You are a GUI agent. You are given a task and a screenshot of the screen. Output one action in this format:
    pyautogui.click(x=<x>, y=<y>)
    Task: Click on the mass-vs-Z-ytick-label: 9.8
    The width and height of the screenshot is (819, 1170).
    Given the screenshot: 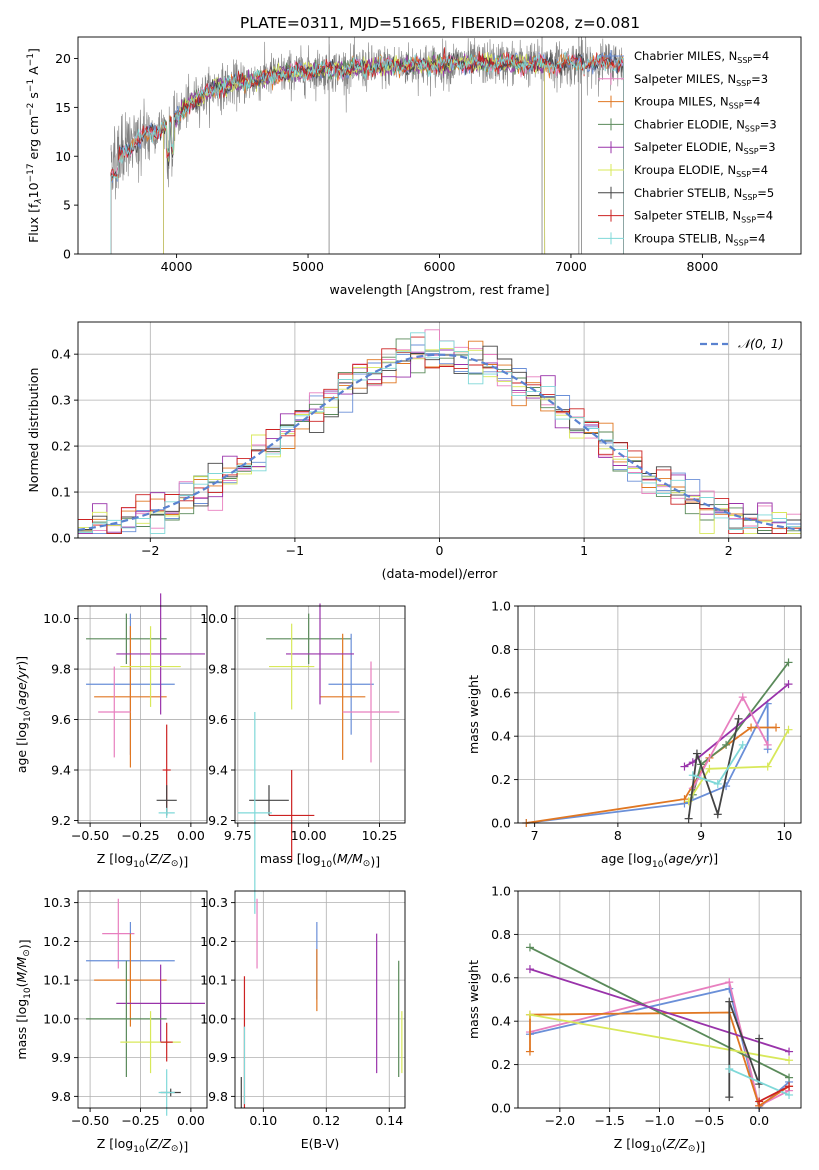 What is the action you would take?
    pyautogui.click(x=61, y=1096)
    